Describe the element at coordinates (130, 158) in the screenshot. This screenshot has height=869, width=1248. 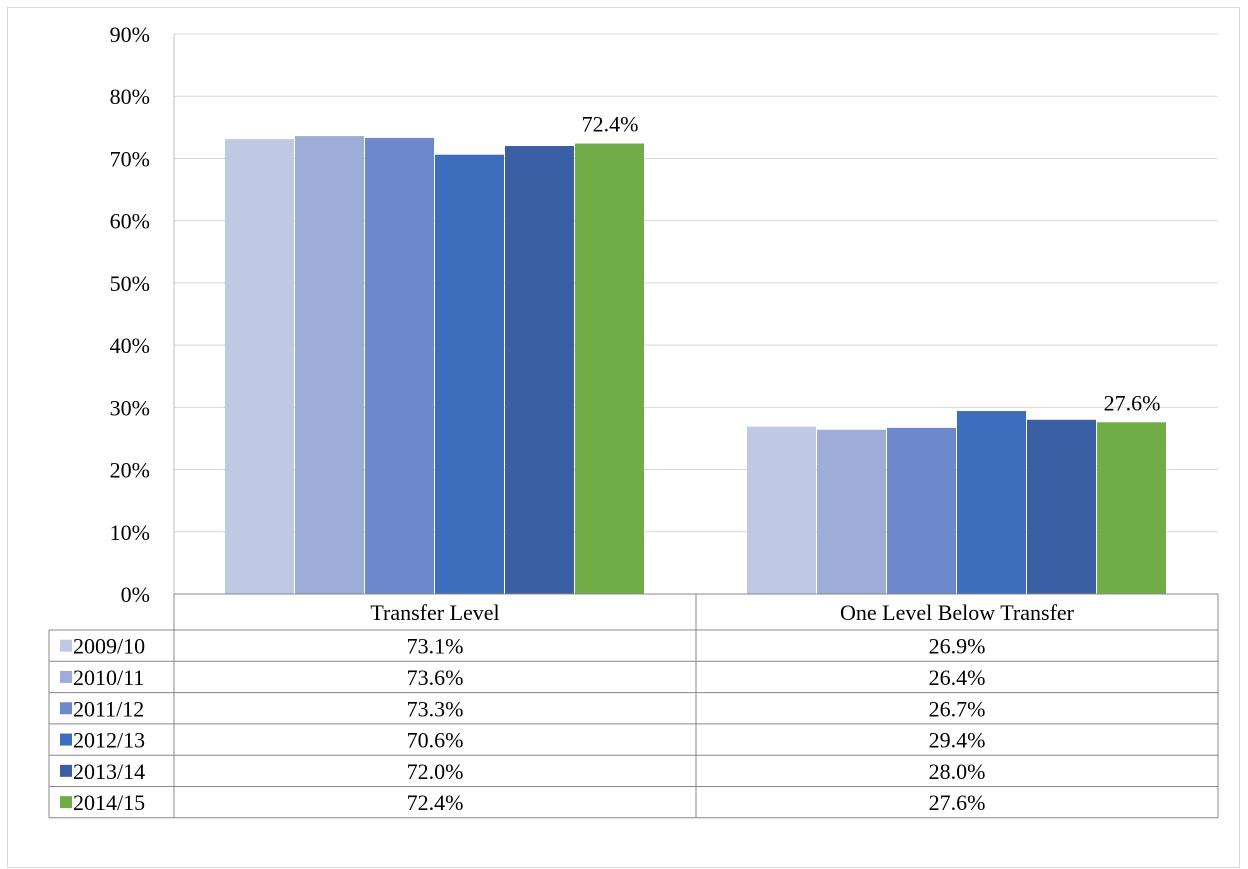
I see `y-tick-label: 70%` at that location.